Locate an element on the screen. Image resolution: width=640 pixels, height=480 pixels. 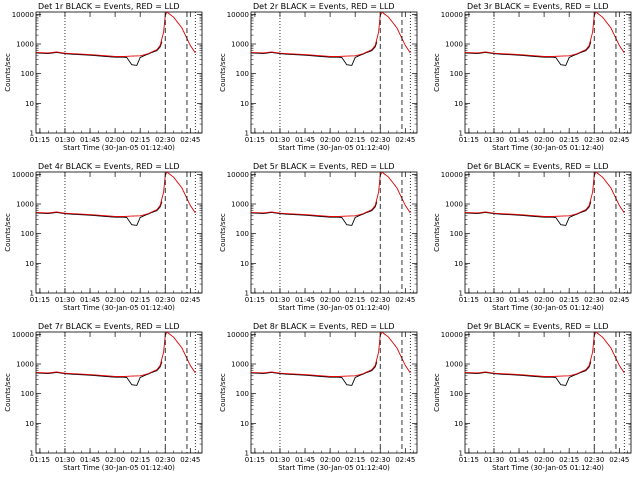
chart-title: Det 8r BLACK = Events, RED = LLD is located at coordinates (324, 326).